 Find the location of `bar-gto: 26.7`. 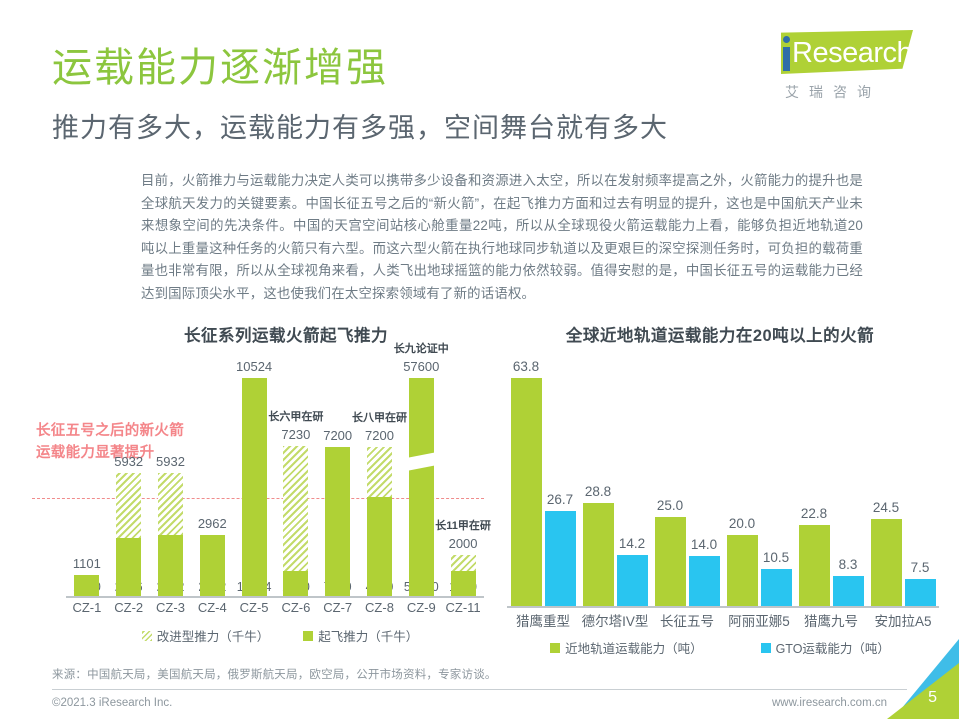

bar-gto: 26.7 is located at coordinates (560, 549).